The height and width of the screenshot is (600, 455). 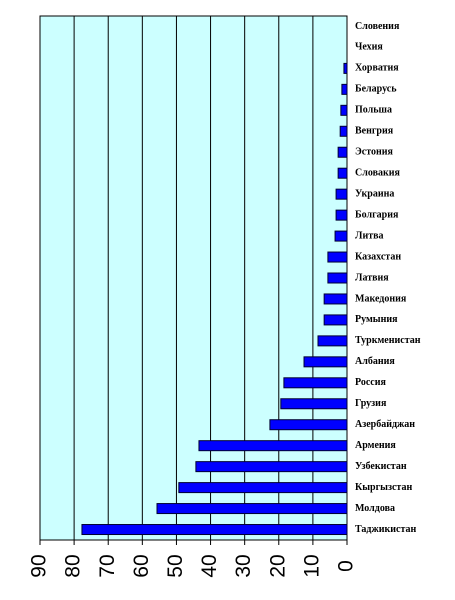 What do you see at coordinates (375, 361) in the screenshot?
I see `category-label: Албания` at bounding box center [375, 361].